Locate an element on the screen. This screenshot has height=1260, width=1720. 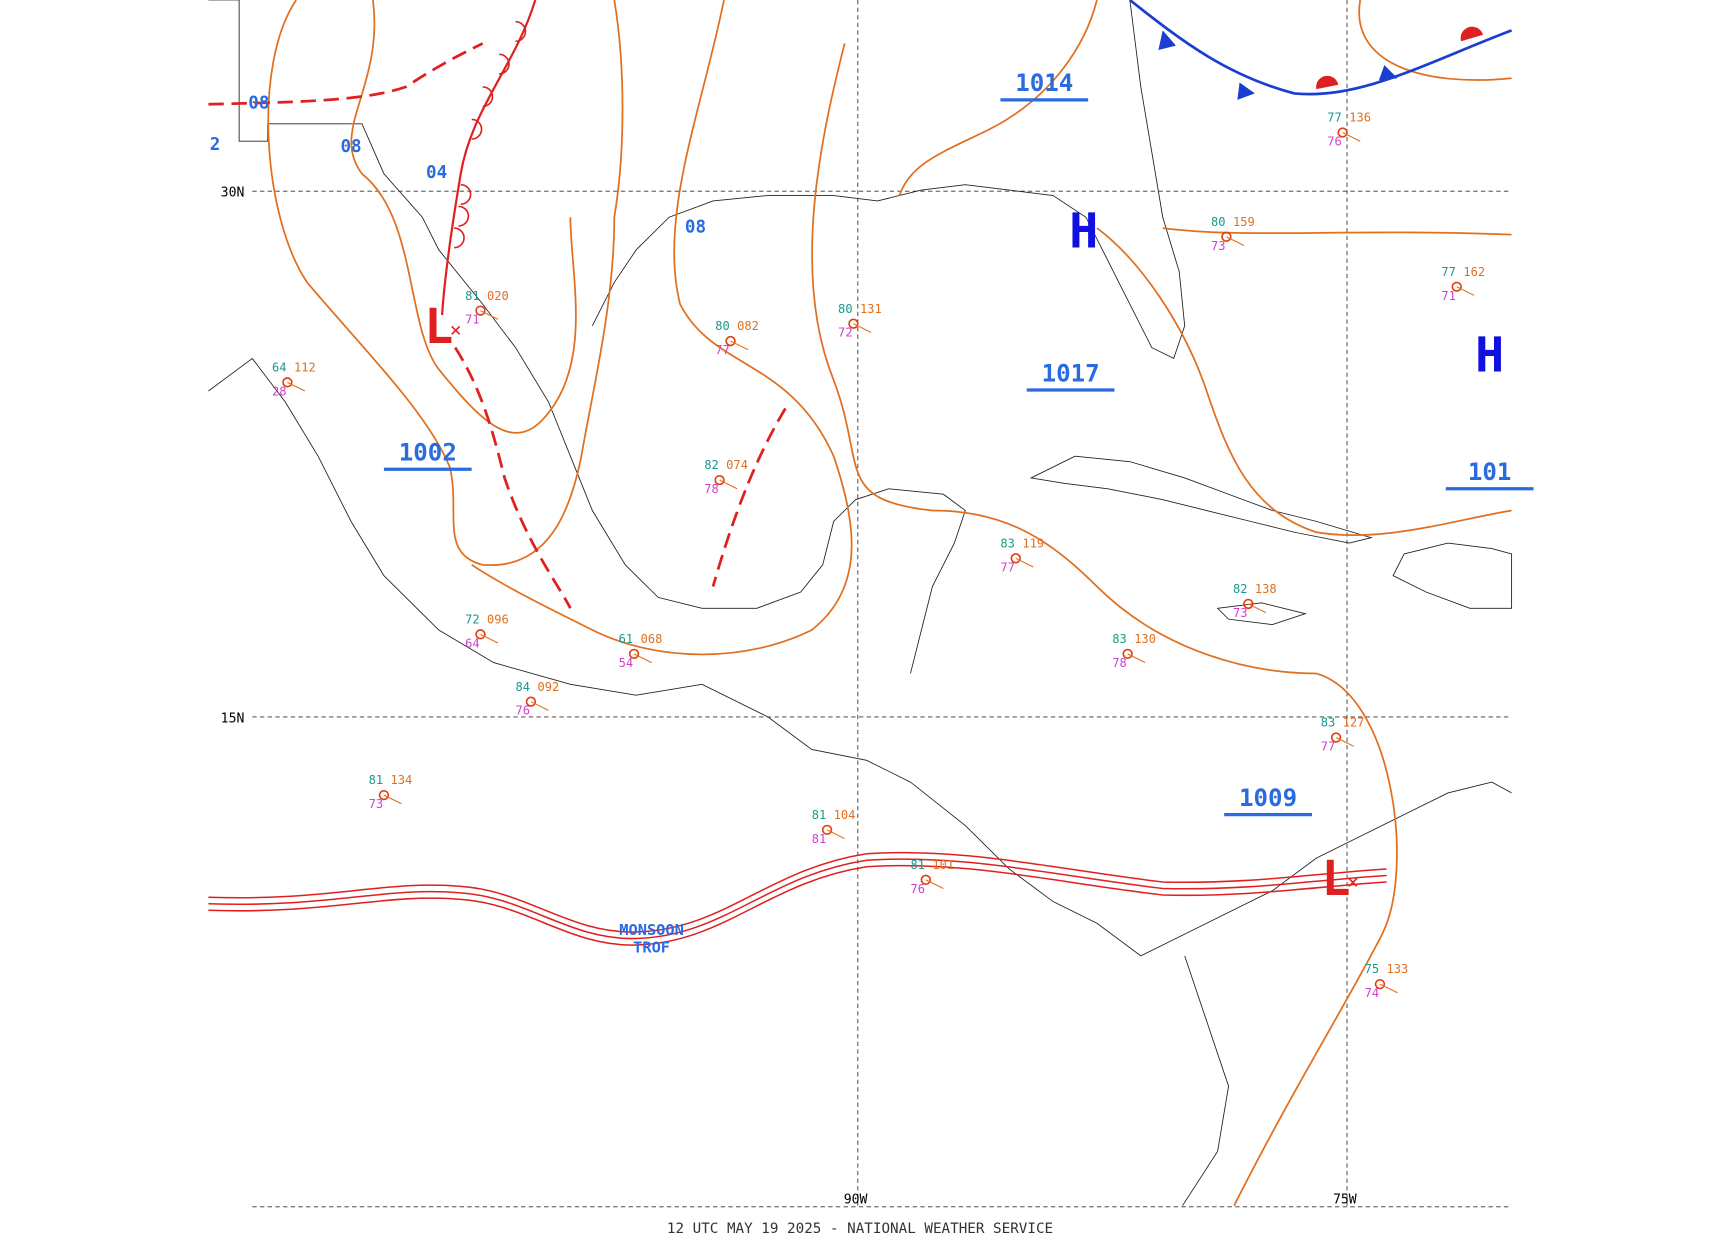
pressure-center-label: 1002 is located at coordinates (428, 453).